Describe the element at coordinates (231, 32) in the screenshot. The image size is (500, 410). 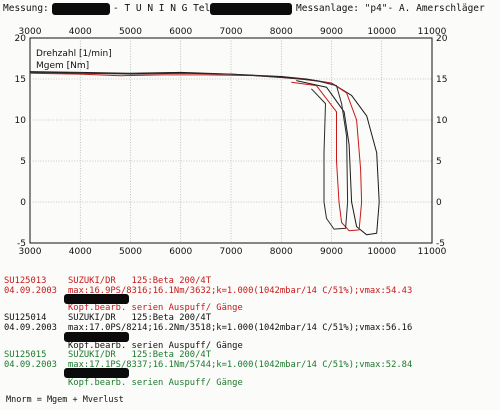
I see `x-tick-label-top: 7000` at that location.